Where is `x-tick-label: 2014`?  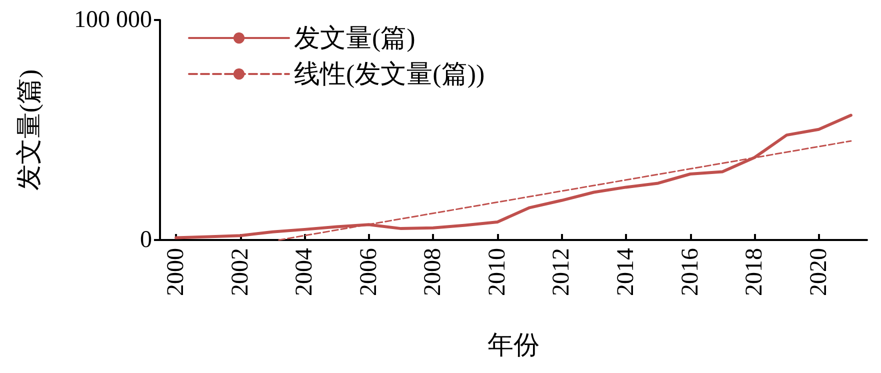
x-tick-label: 2014 is located at coordinates (625, 272).